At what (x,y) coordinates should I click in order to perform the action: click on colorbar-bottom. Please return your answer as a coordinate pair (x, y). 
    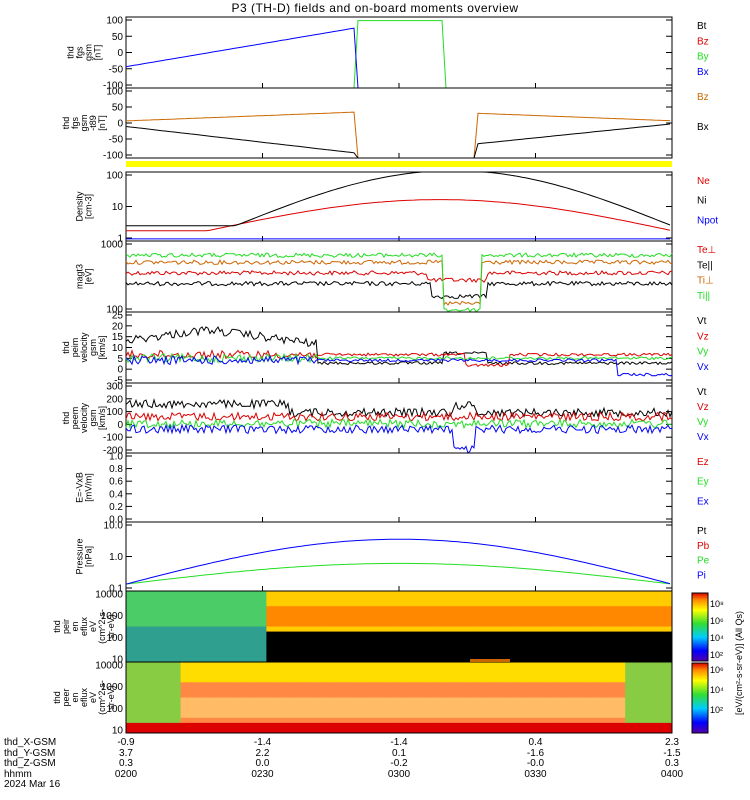
    Looking at the image, I should click on (700, 698).